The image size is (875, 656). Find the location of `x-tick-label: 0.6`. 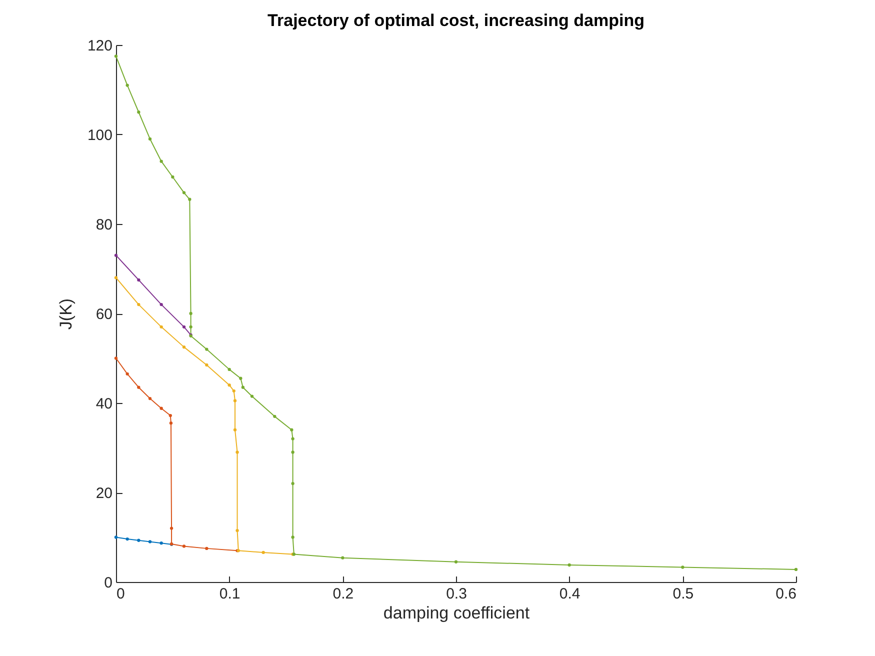

x-tick-label: 0.6 is located at coordinates (786, 594).